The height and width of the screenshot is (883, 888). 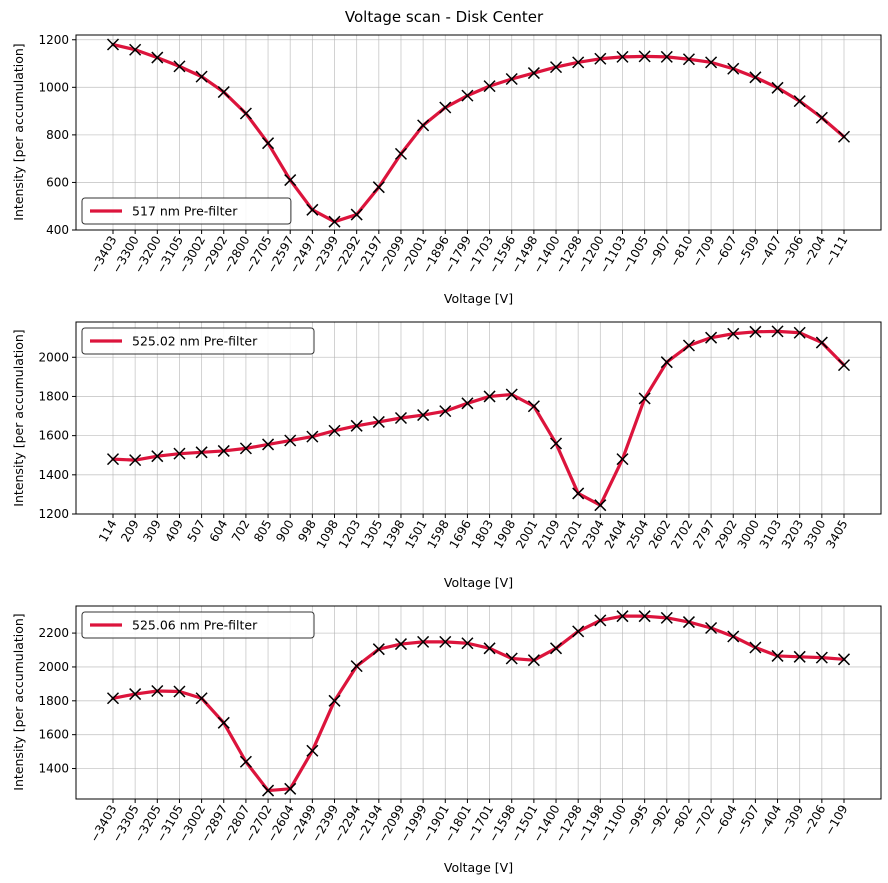 I want to click on x-tick-label: 309, so click(x=152, y=531).